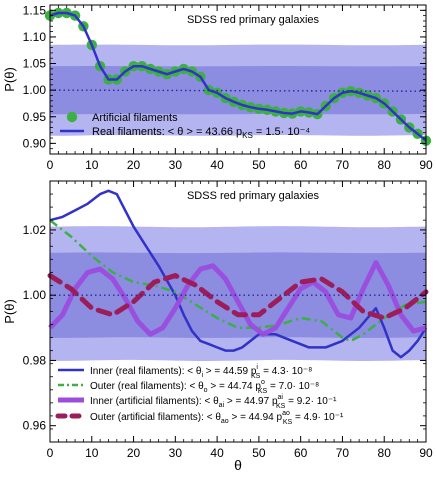  Describe the element at coordinates (206, 390) in the screenshot. I see `legend-subscript: o` at that location.